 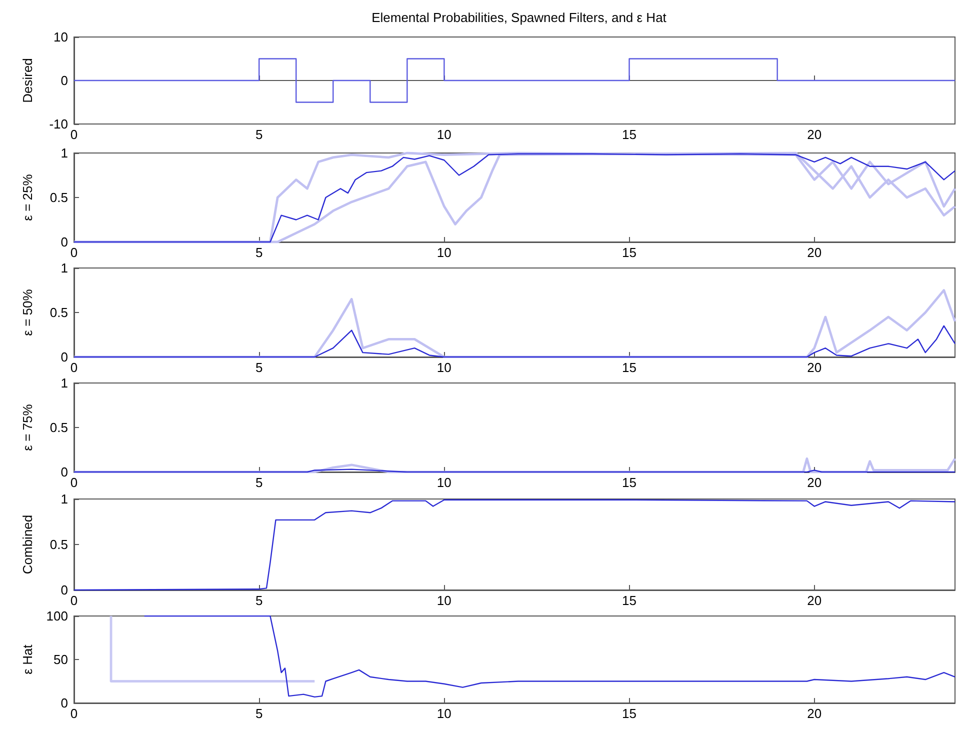 I want to click on y-axis-title: Combined, so click(x=27, y=544).